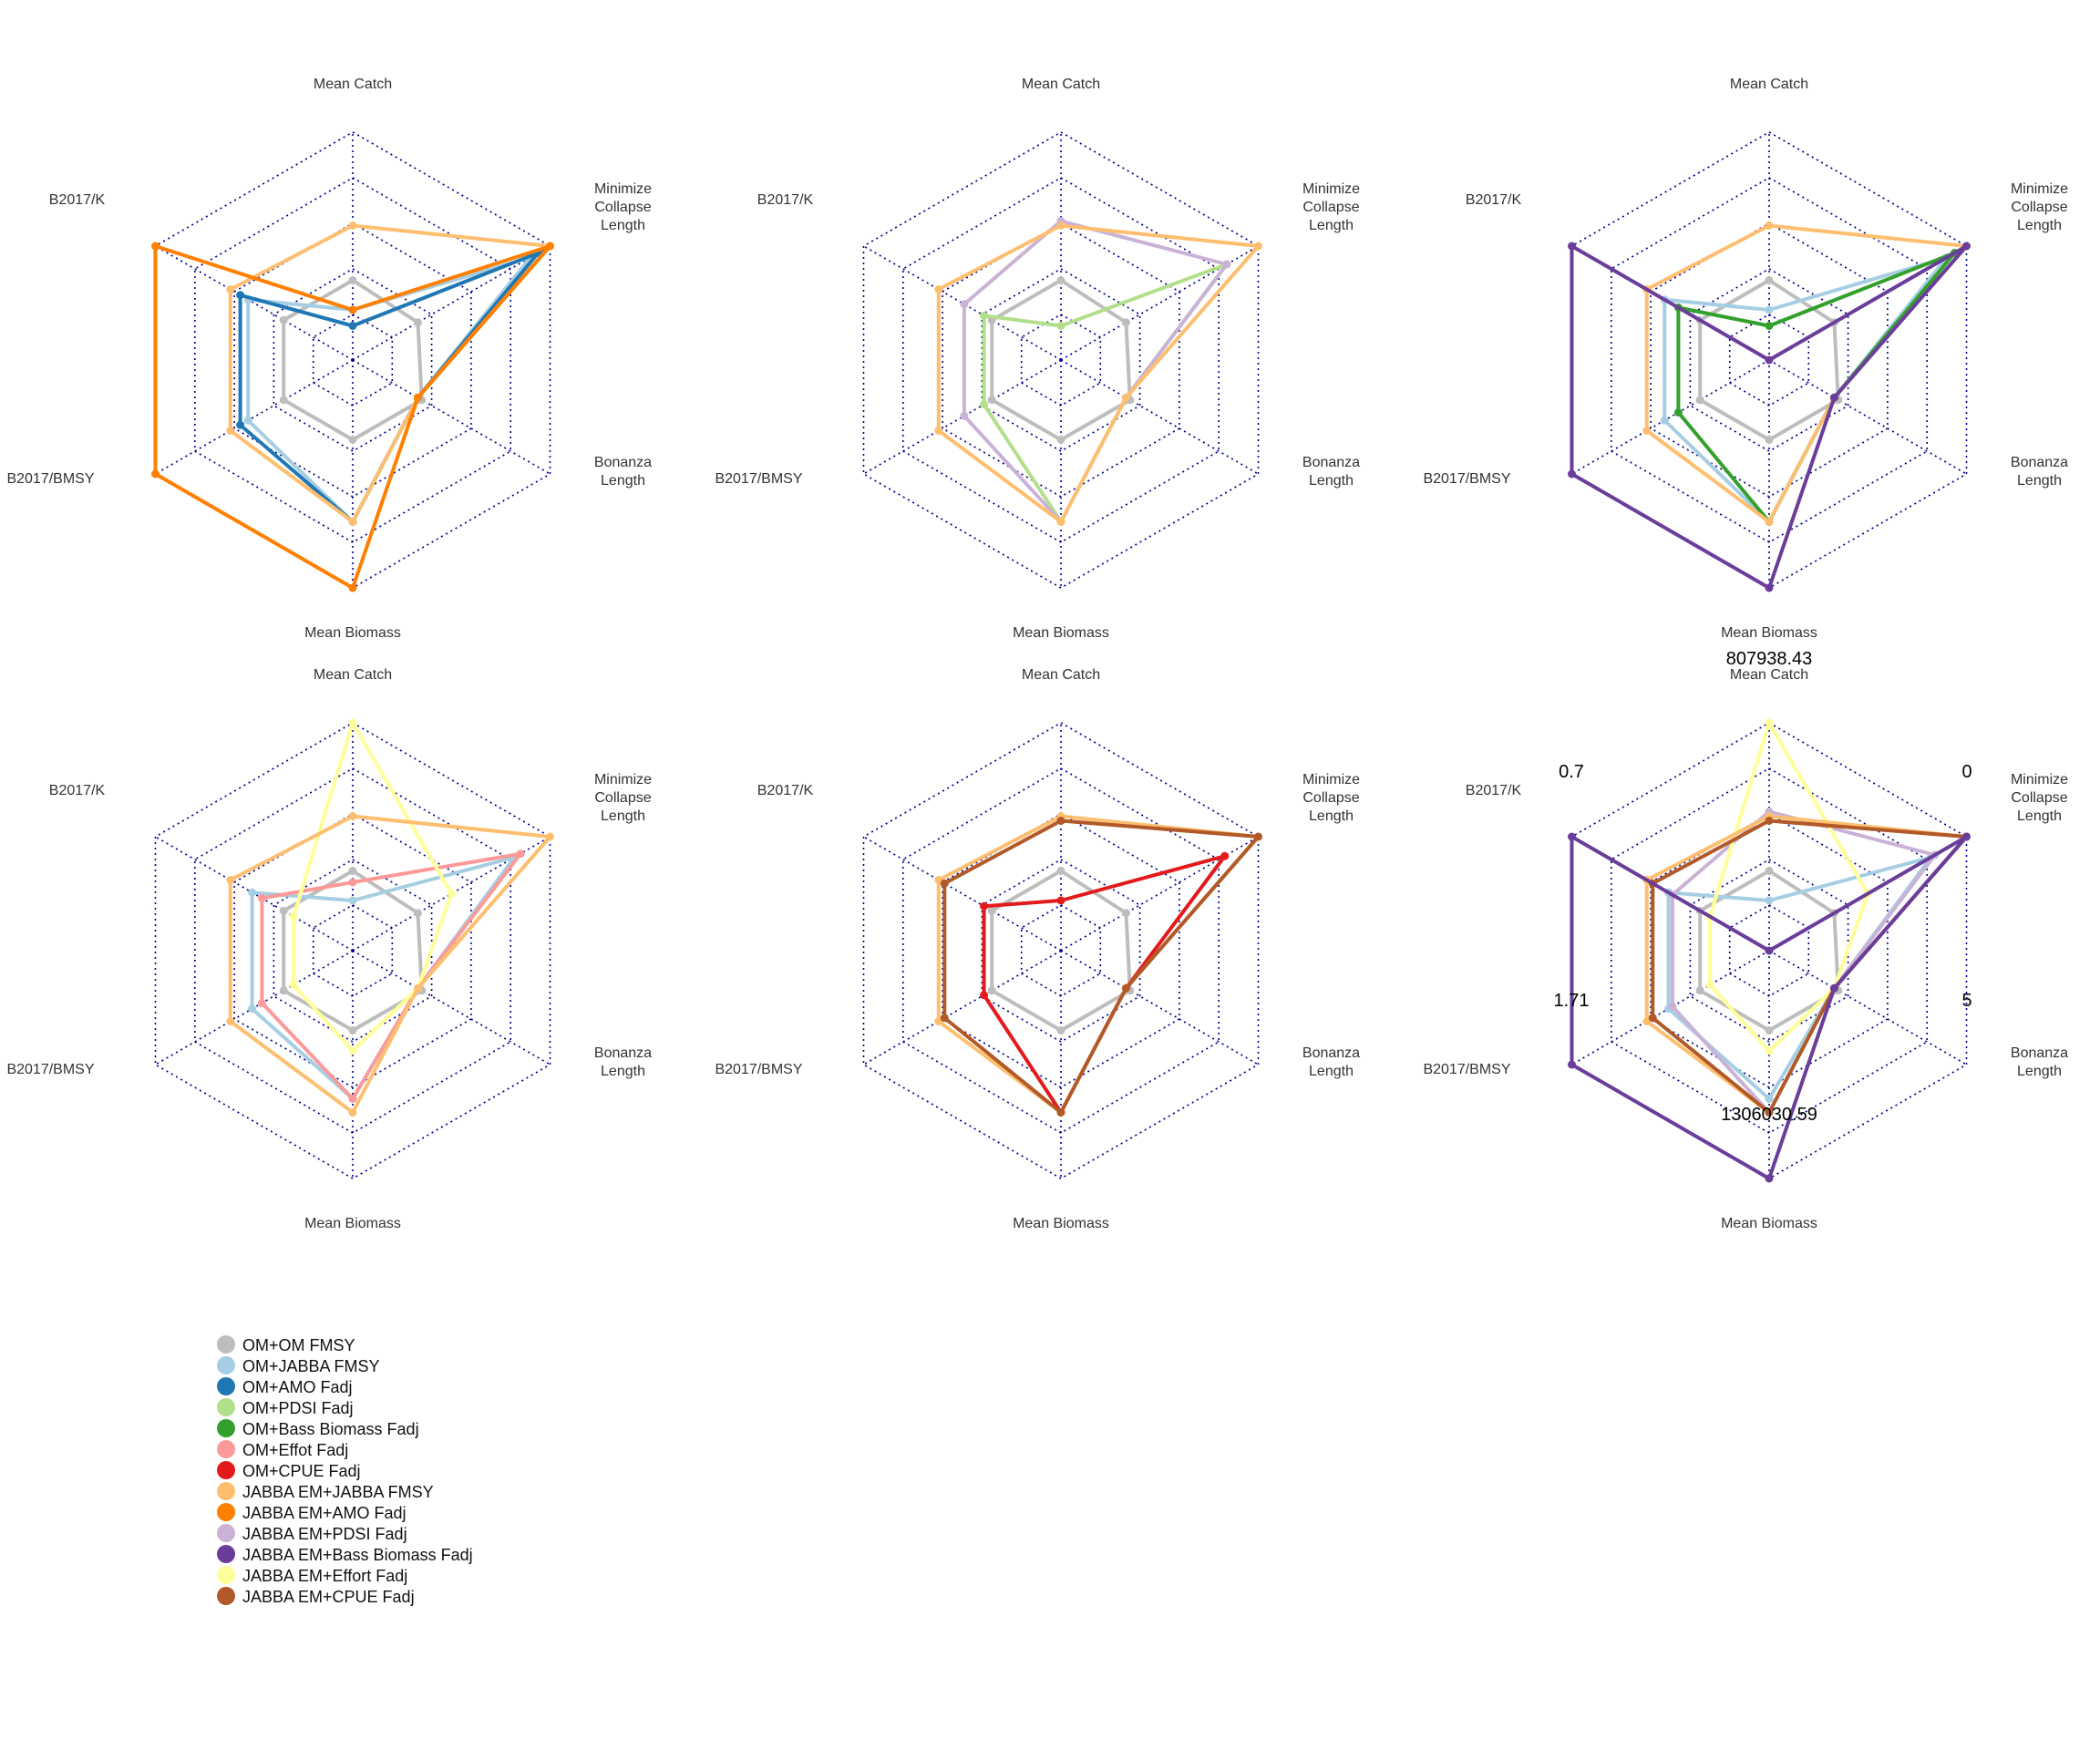 The height and width of the screenshot is (1750, 2100). What do you see at coordinates (1966, 1001) in the screenshot?
I see `scale-label-bonanza: 5` at bounding box center [1966, 1001].